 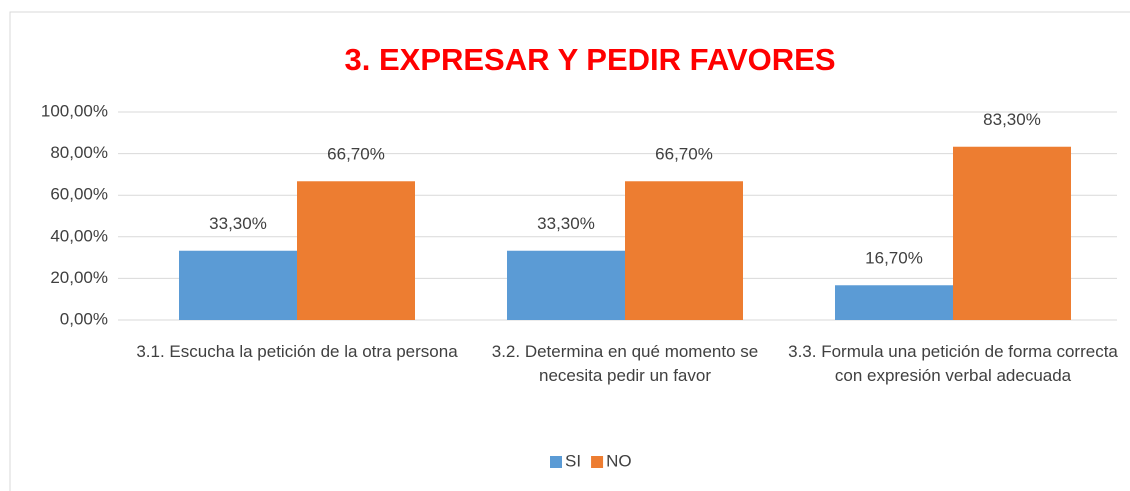 What do you see at coordinates (79, 277) in the screenshot?
I see `y-tick-label: 20,00%` at bounding box center [79, 277].